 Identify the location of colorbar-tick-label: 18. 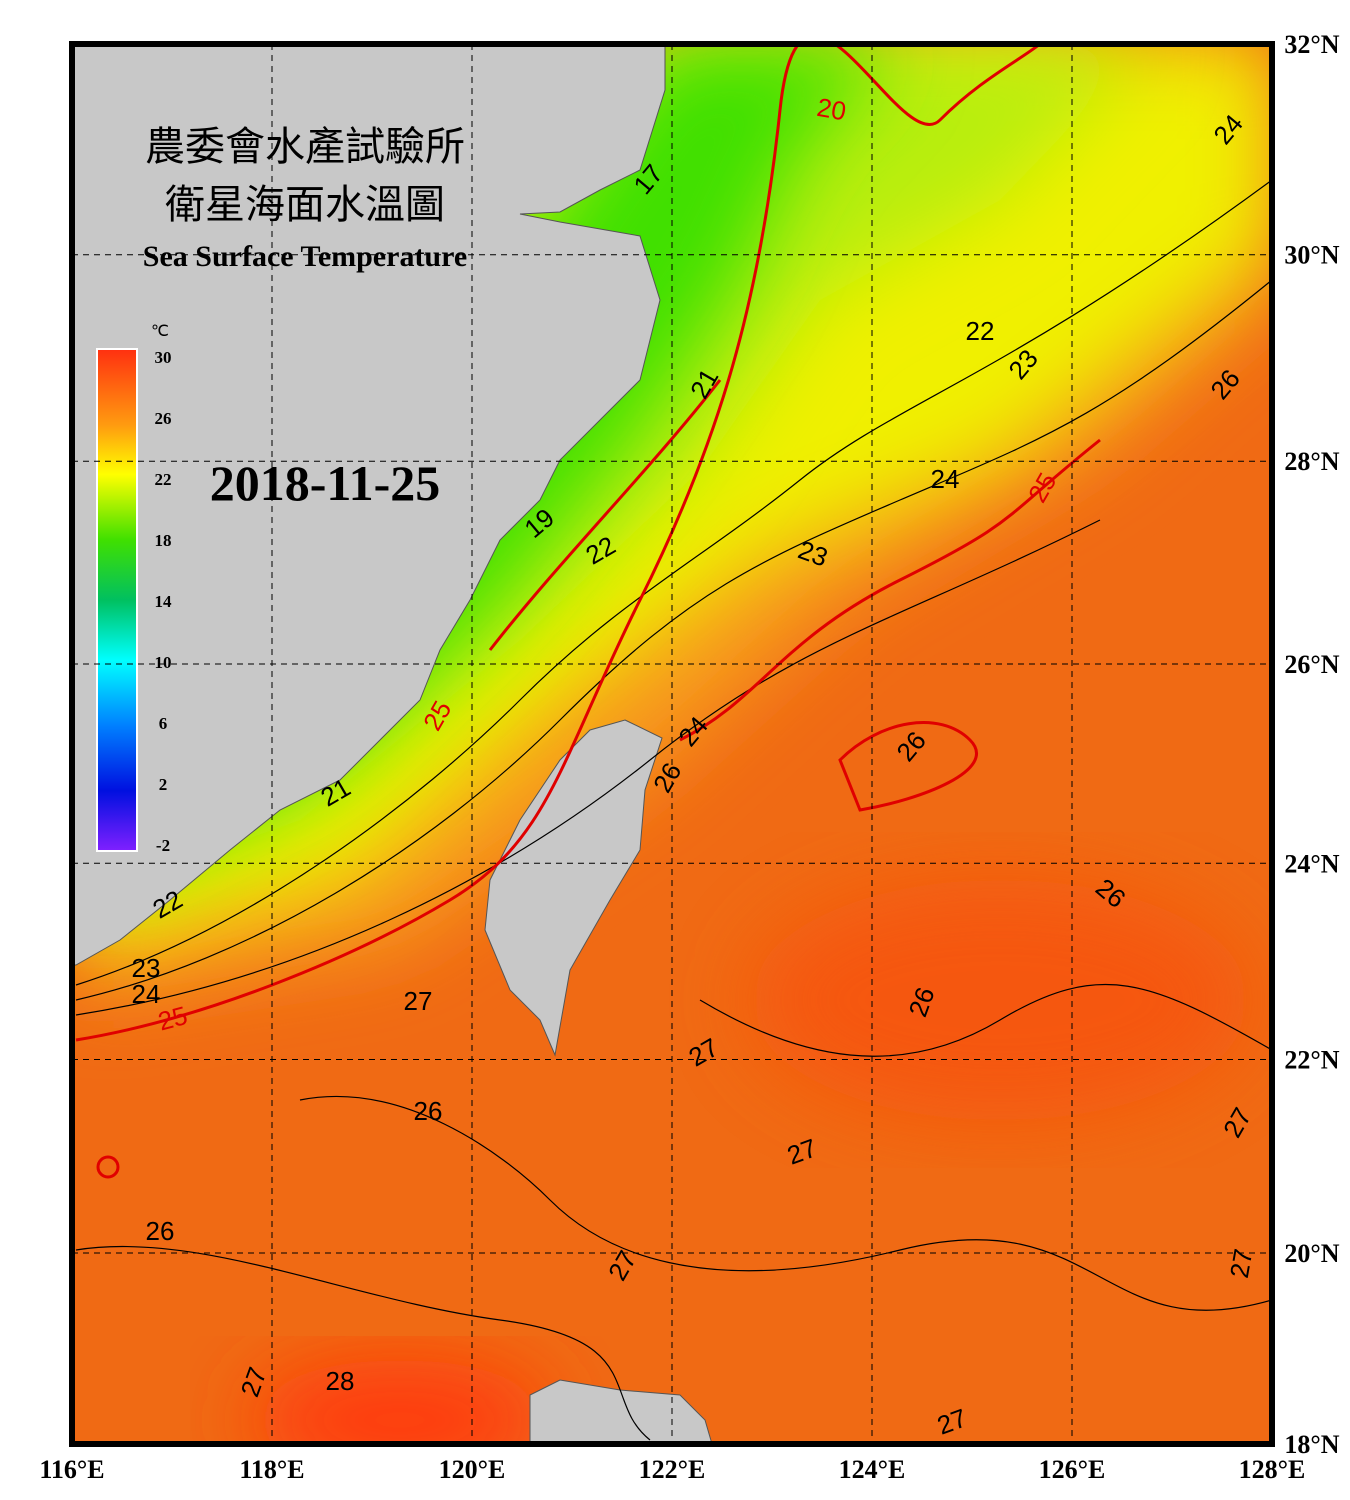
(163, 540).